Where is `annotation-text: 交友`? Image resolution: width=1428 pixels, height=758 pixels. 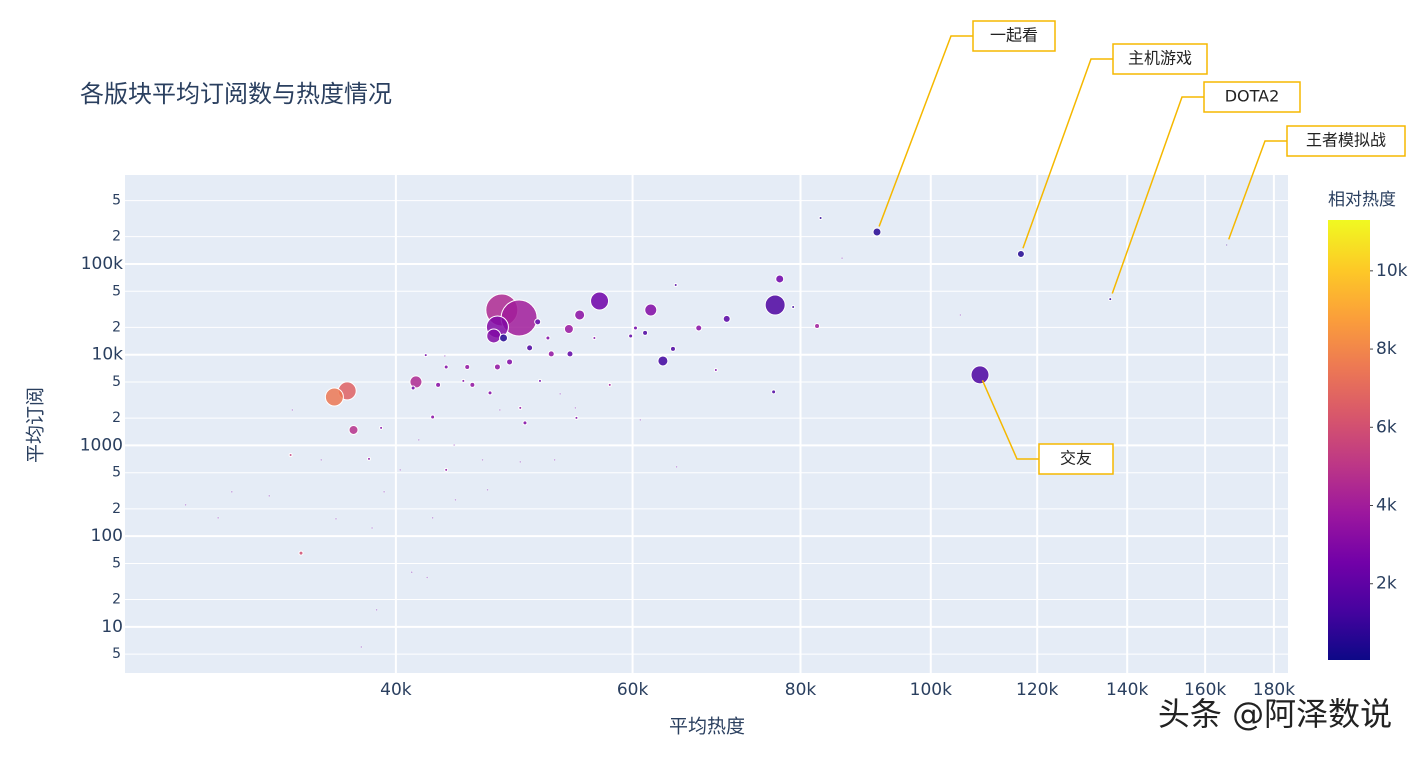
annotation-text: 交友 is located at coordinates (1076, 458).